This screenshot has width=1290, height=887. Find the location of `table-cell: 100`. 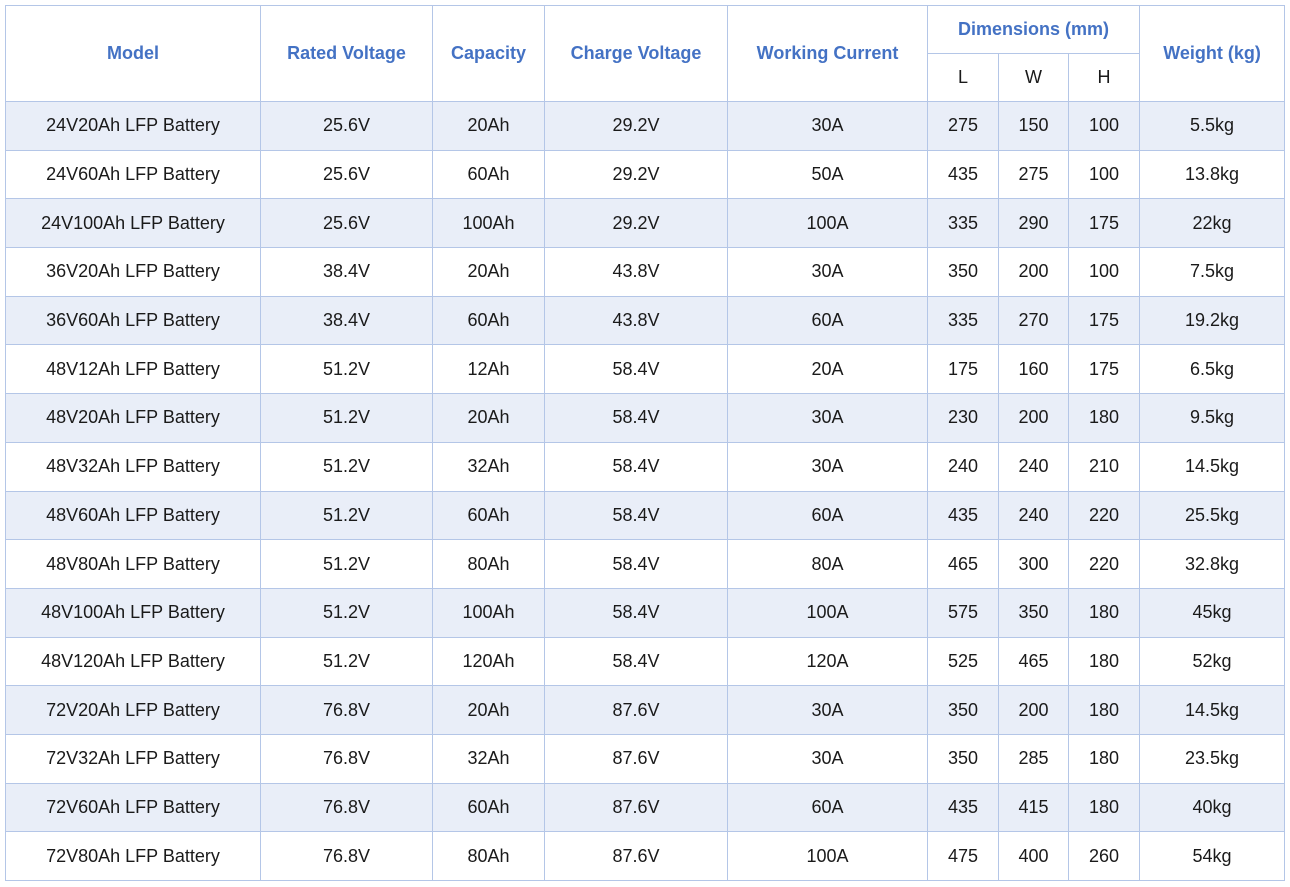

table-cell: 100 is located at coordinates (1104, 126).